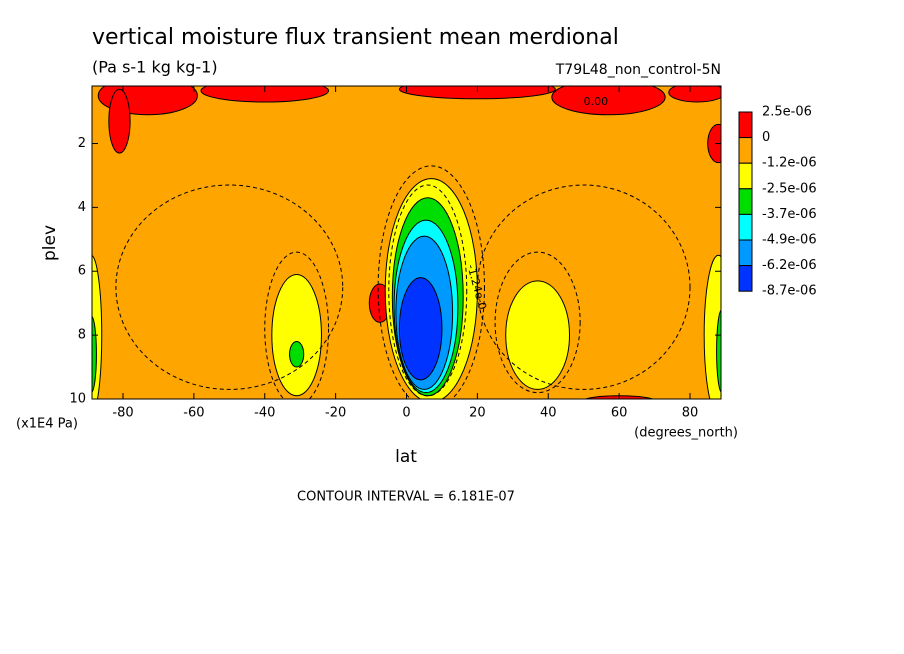  I want to click on x-tick-label: -60, so click(193, 413).